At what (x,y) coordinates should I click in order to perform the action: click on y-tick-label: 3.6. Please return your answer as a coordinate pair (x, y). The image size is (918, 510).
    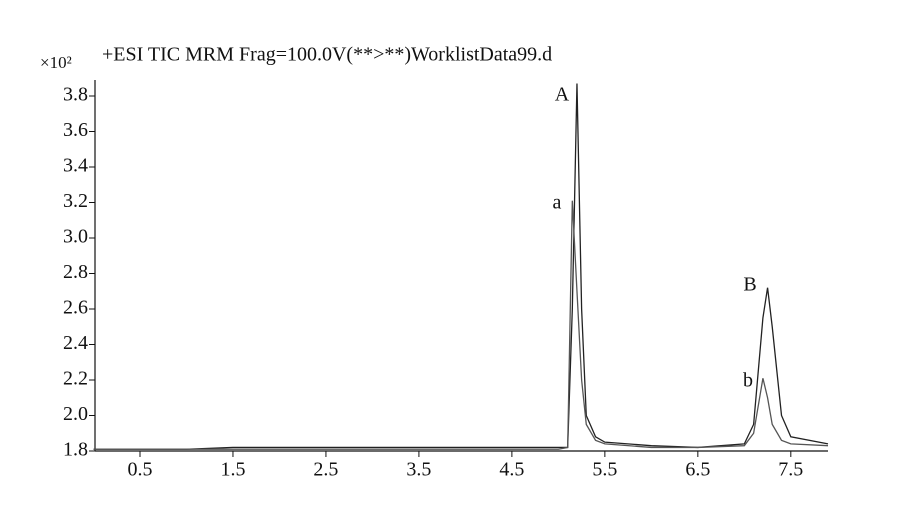
    Looking at the image, I should click on (75, 130).